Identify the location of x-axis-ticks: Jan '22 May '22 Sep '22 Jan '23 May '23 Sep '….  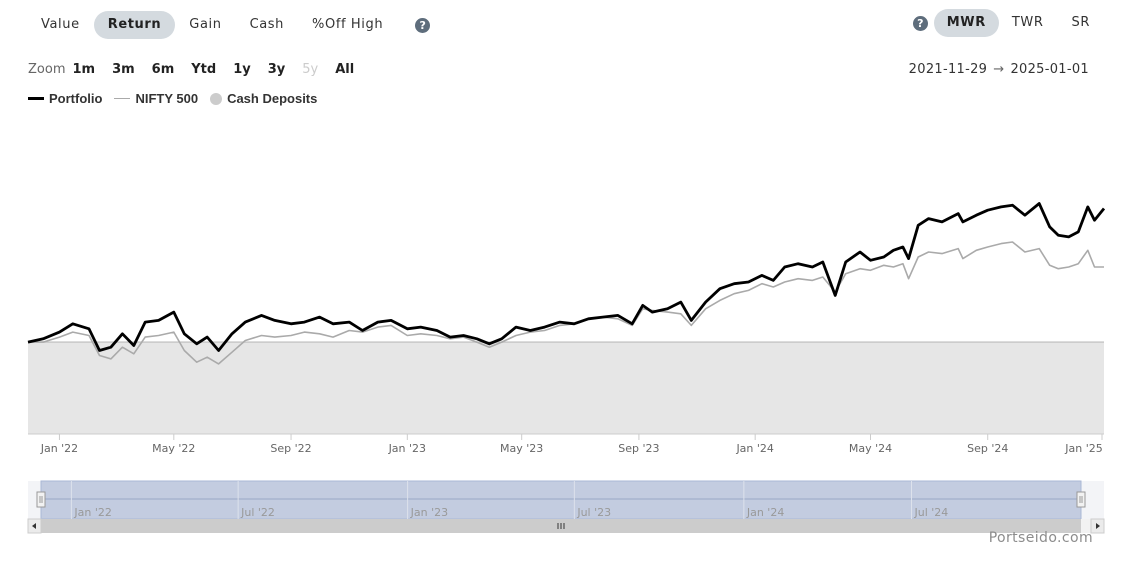
(571, 444).